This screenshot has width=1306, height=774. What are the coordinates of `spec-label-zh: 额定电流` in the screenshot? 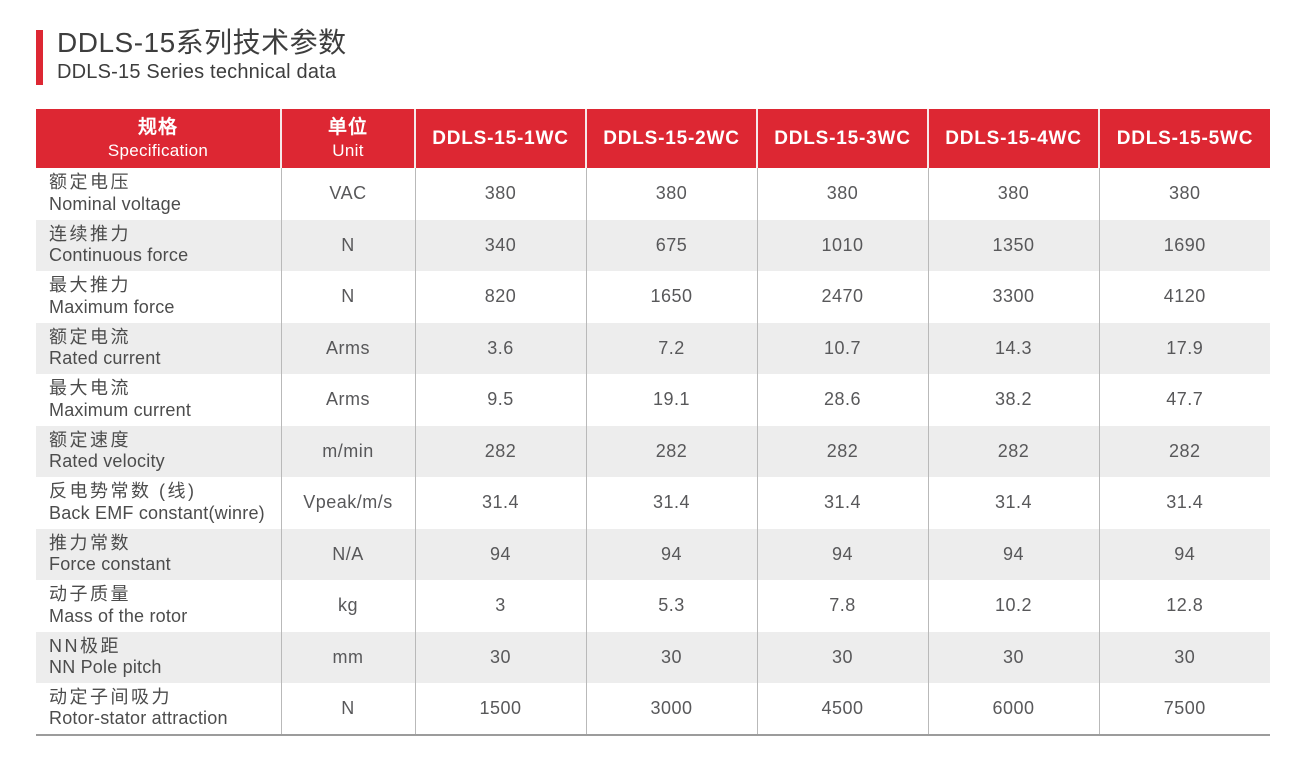 It's located at (90, 336).